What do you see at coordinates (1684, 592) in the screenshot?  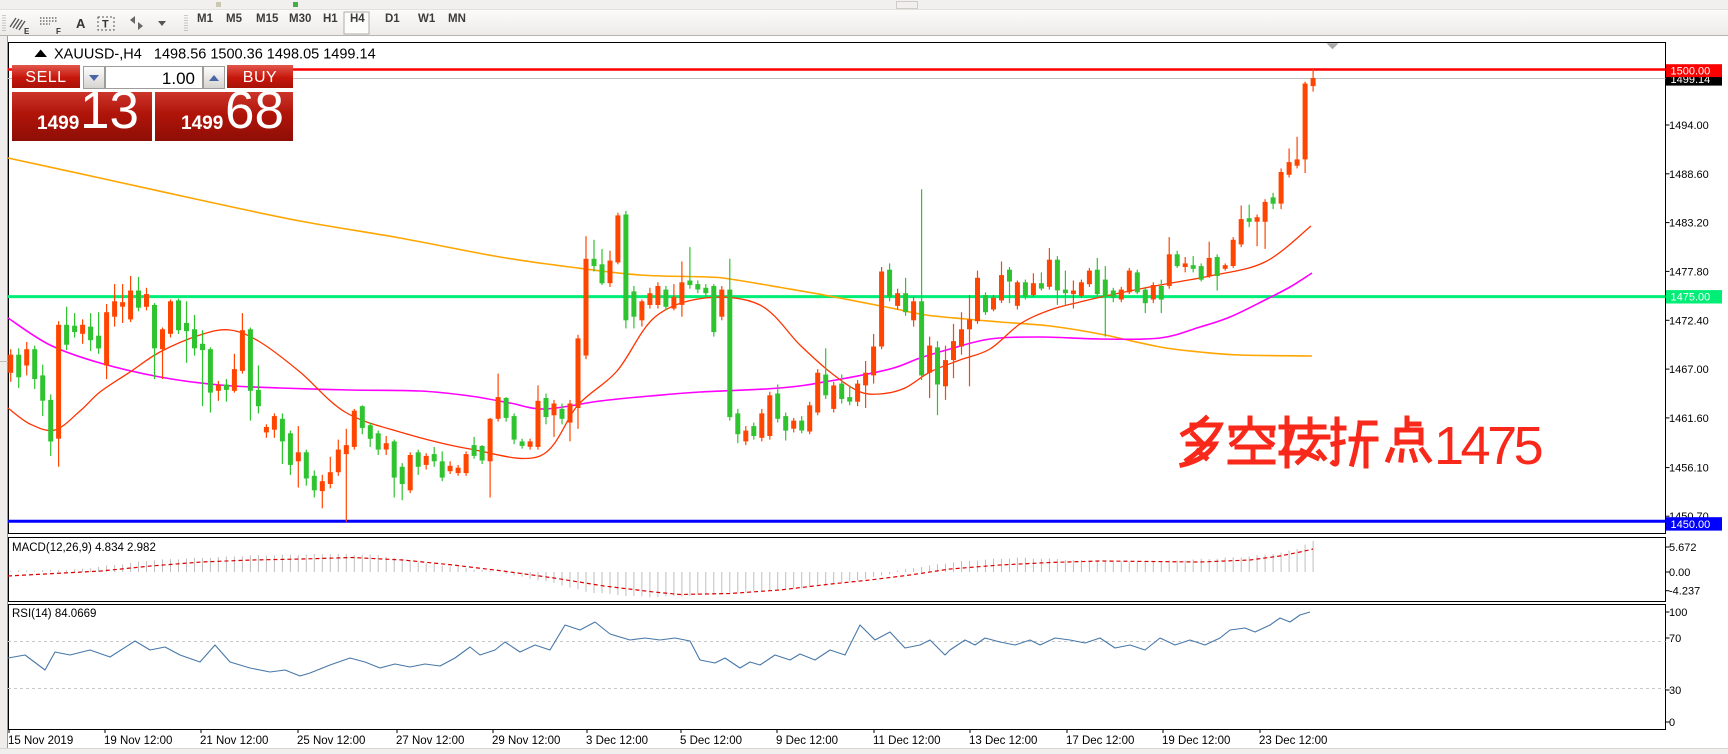 I see `svg-text: -4.237` at bounding box center [1684, 592].